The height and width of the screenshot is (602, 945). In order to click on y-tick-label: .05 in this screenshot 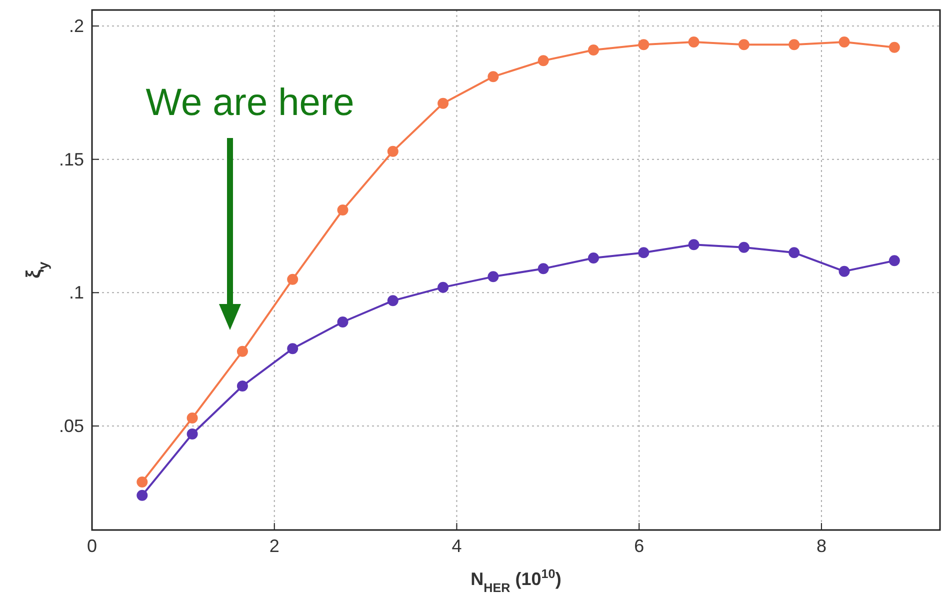, I will do `click(71, 426)`.